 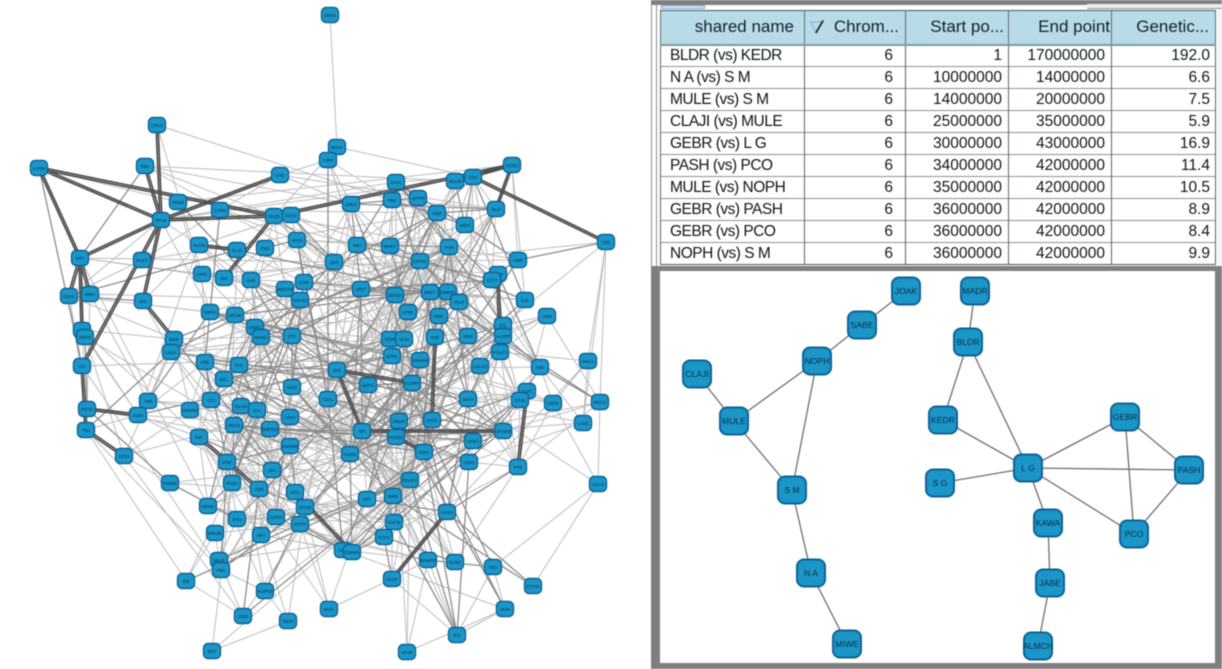 I want to click on svg-text: HWCU, so click(x=587, y=361).